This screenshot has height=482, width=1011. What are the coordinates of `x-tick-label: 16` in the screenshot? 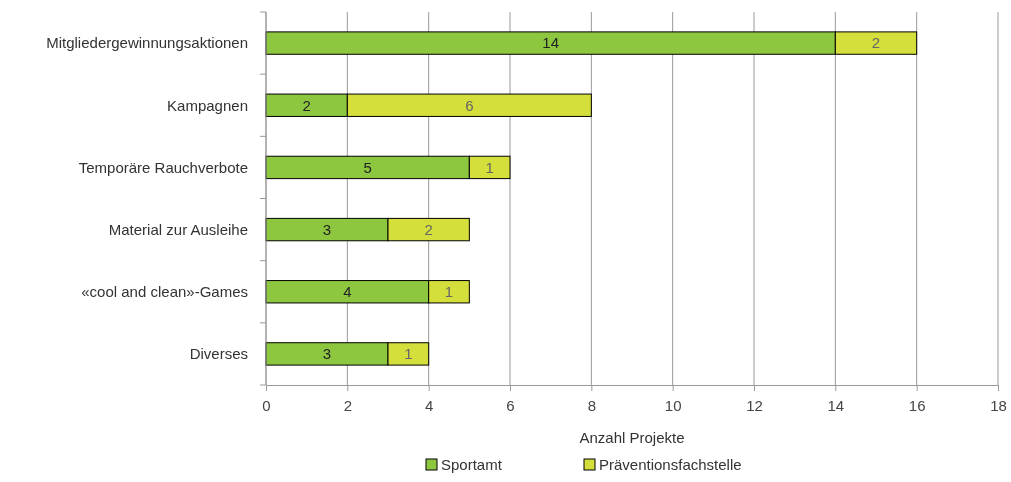 It's located at (917, 405).